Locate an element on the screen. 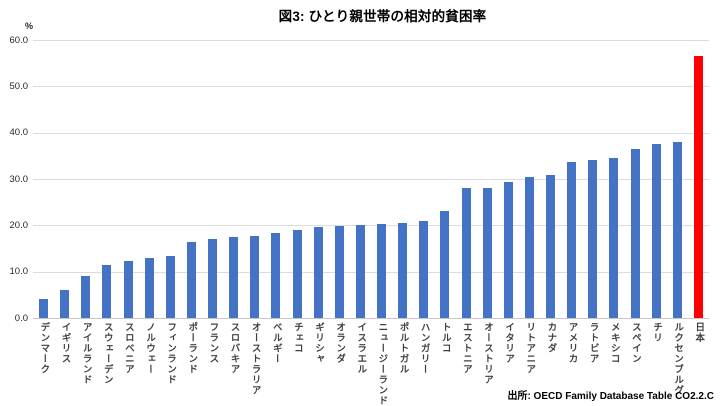 The height and width of the screenshot is (406, 720). category-label-cell: フランス is located at coordinates (212, 364).